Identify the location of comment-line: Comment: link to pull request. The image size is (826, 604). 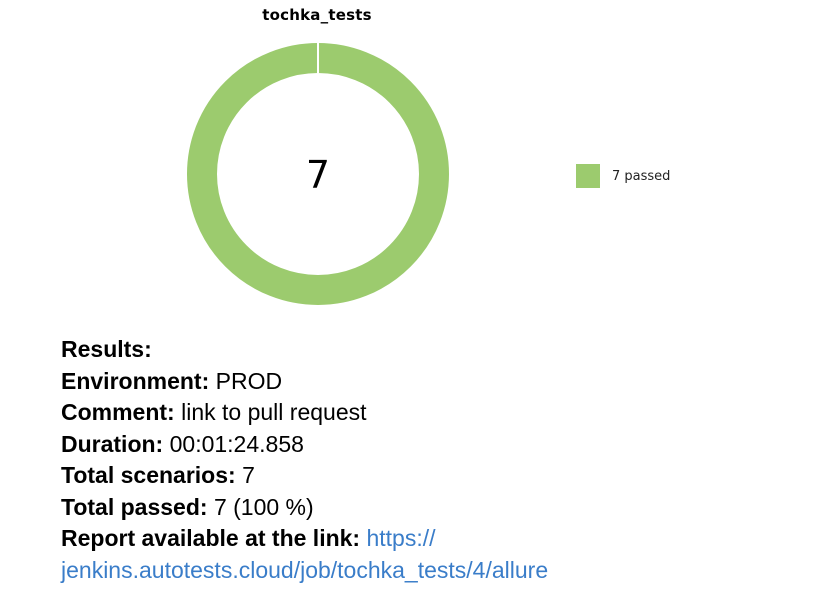
(431, 413).